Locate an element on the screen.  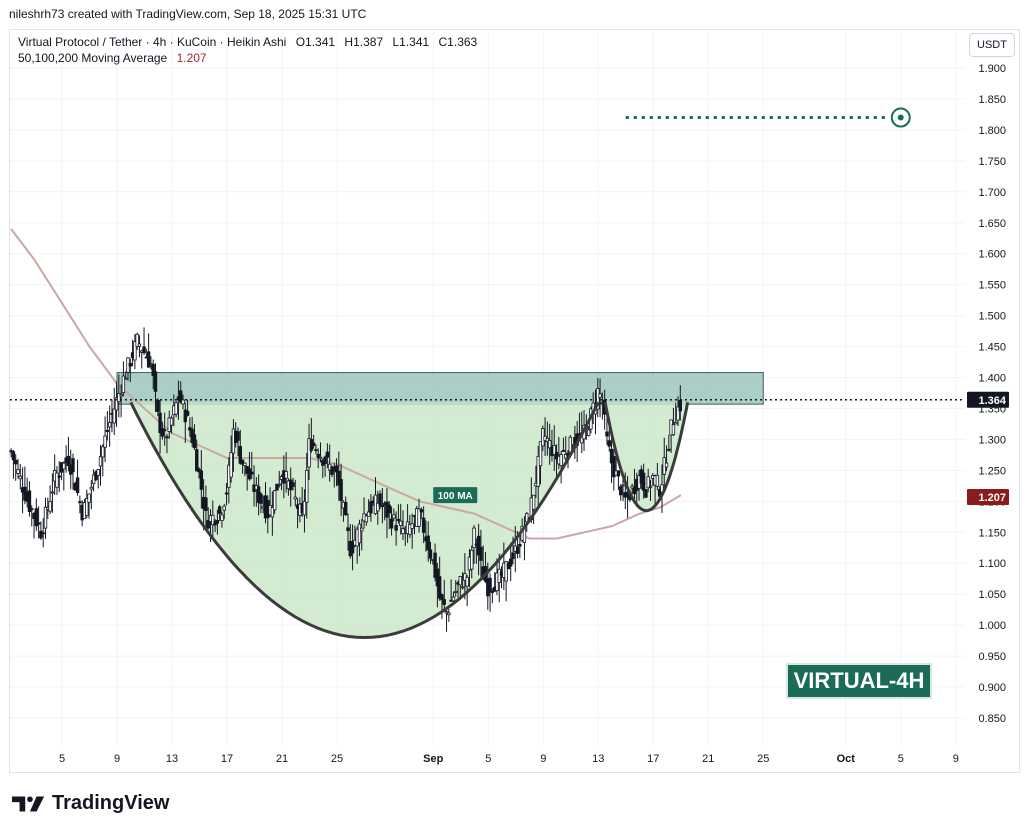
price-tick-label: 1.700 is located at coordinates (992, 193).